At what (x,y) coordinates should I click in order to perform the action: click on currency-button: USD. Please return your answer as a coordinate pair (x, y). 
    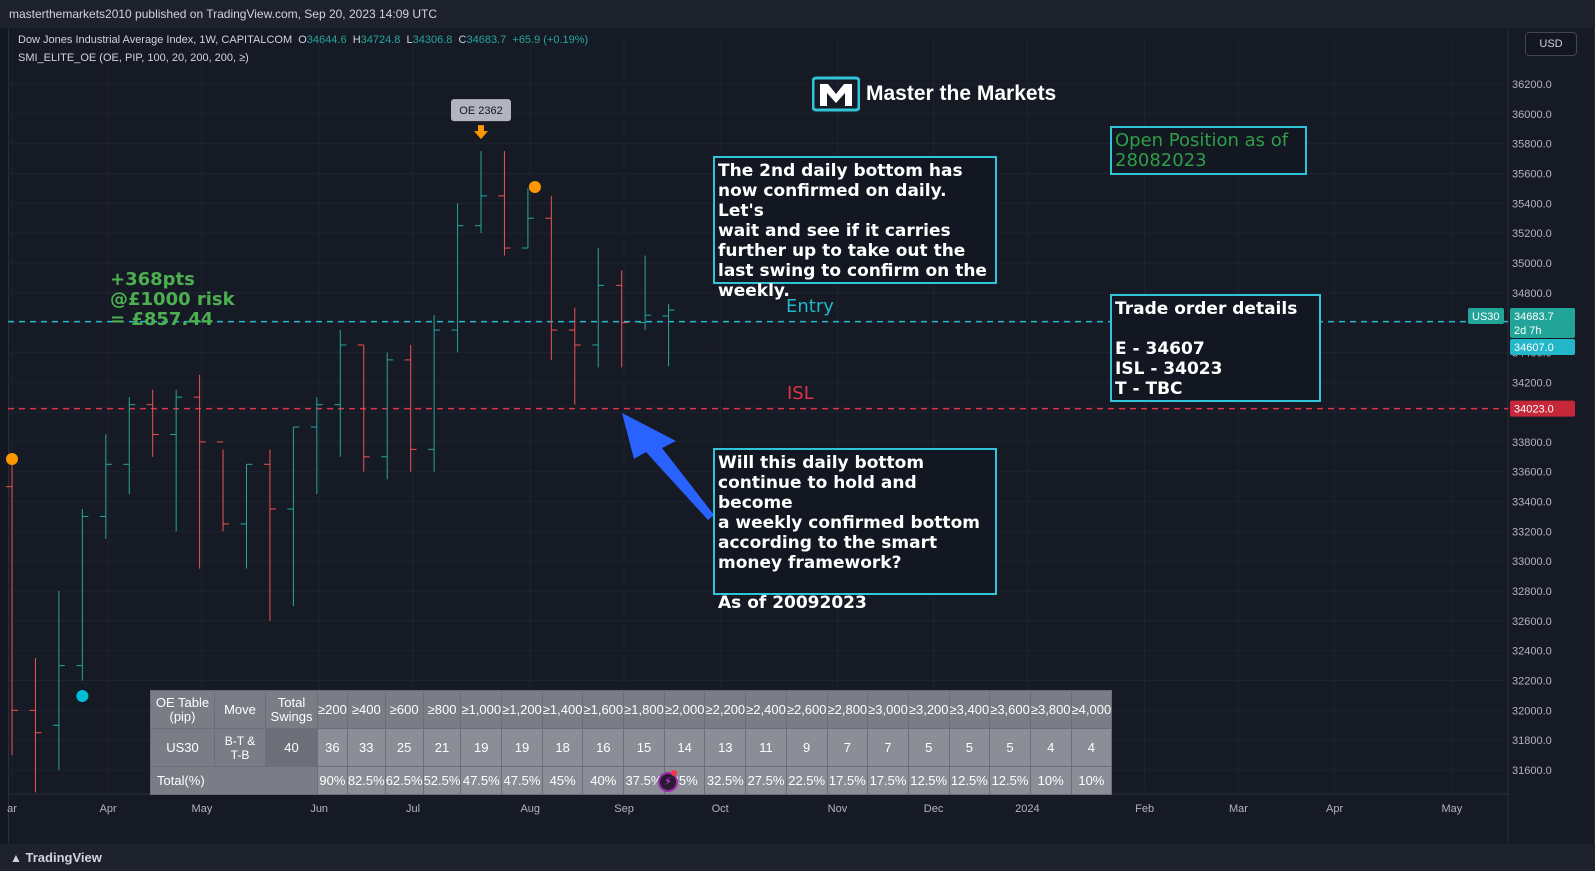
    Looking at the image, I should click on (1551, 44).